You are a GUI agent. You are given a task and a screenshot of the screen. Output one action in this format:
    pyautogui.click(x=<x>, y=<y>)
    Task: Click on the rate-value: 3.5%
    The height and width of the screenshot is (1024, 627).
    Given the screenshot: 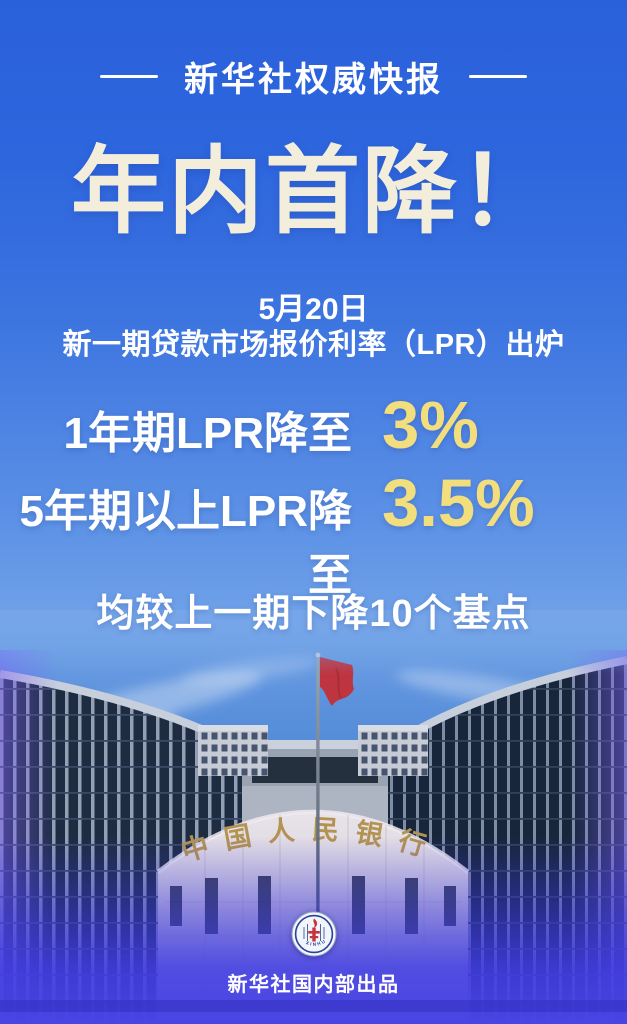 What is the action you would take?
    pyautogui.click(x=458, y=503)
    